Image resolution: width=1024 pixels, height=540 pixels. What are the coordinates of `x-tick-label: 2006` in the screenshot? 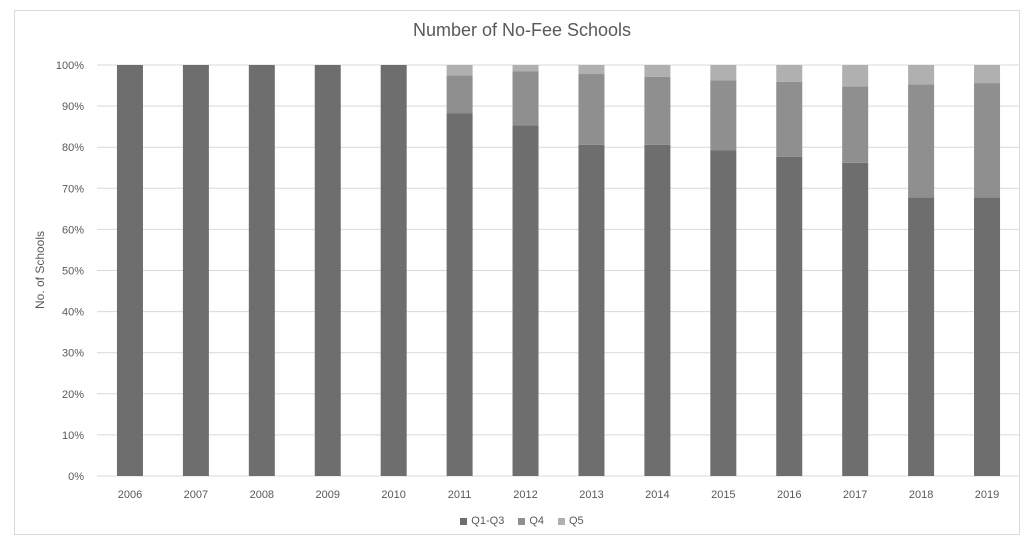 It's located at (130, 495).